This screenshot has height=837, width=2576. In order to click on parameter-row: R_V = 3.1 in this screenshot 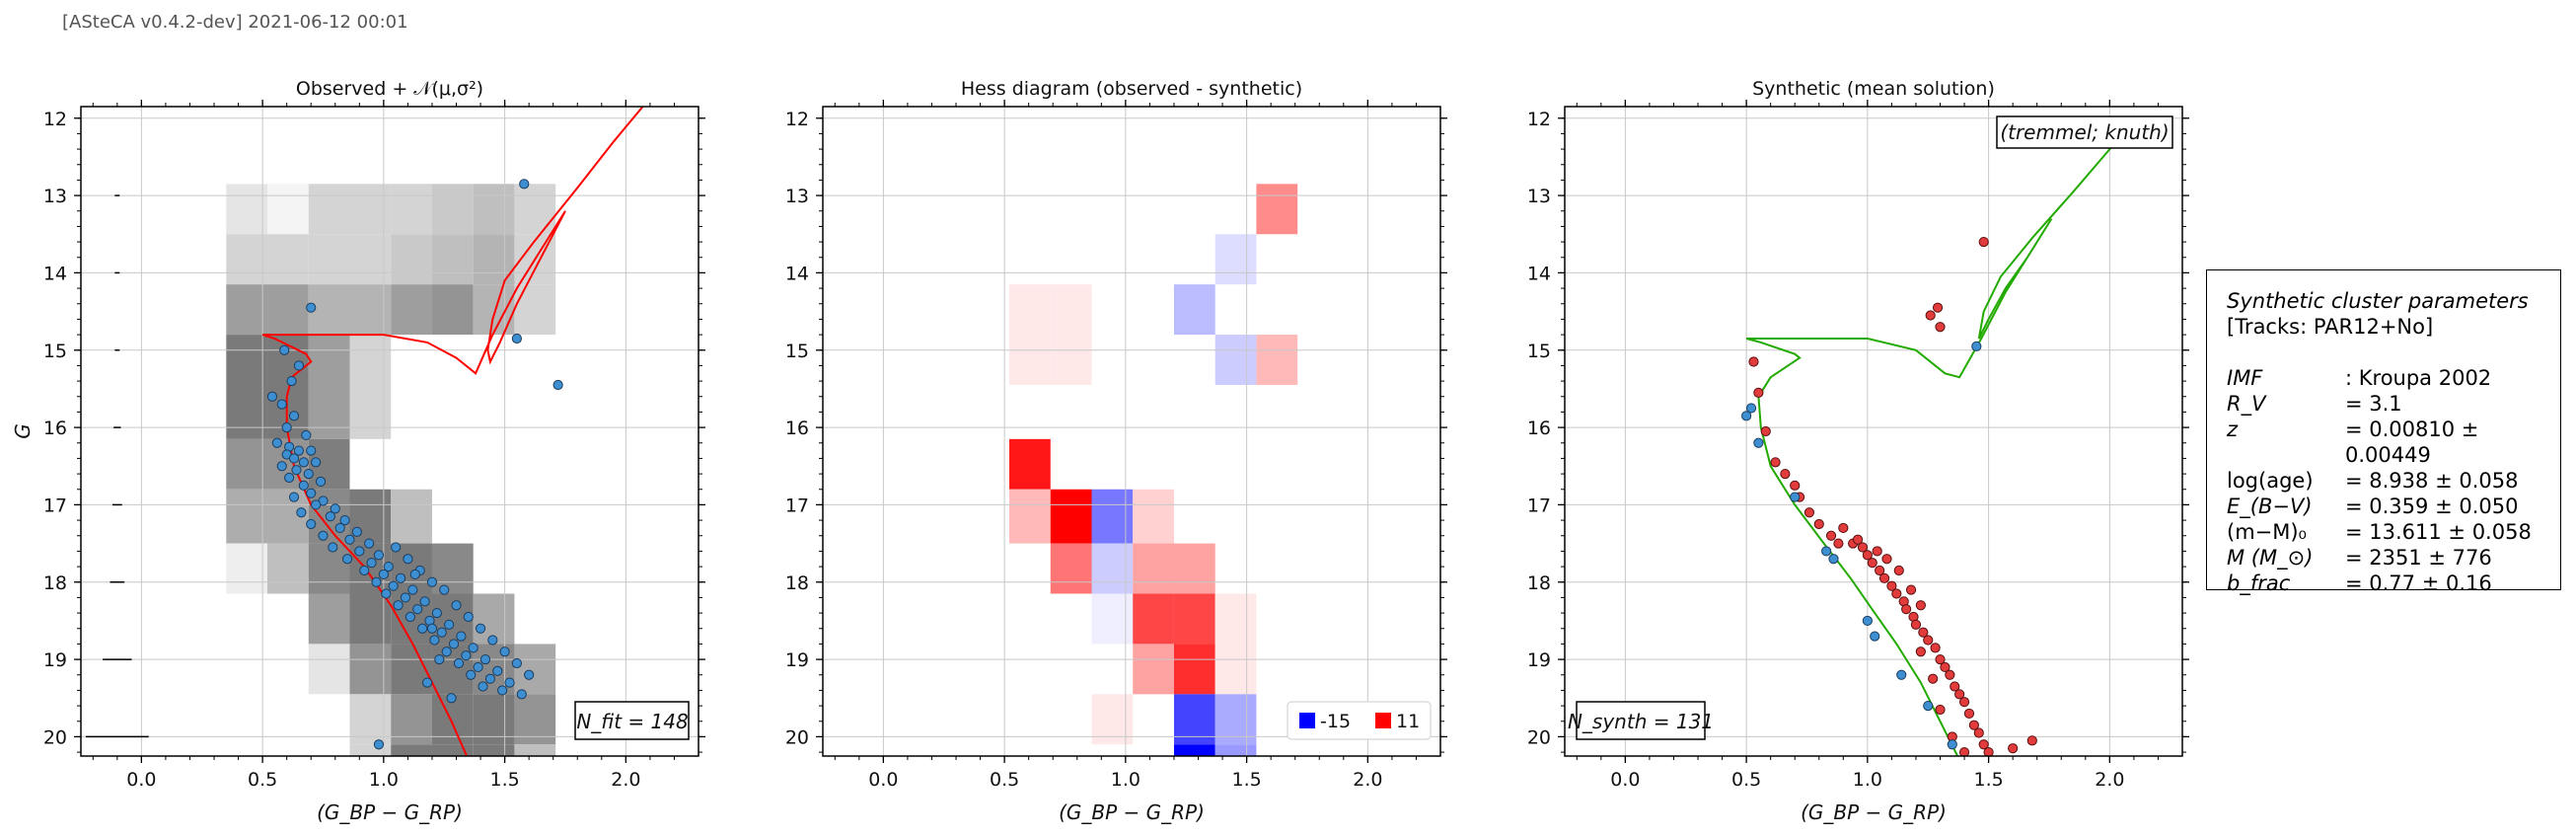, I will do `click(2383, 404)`.